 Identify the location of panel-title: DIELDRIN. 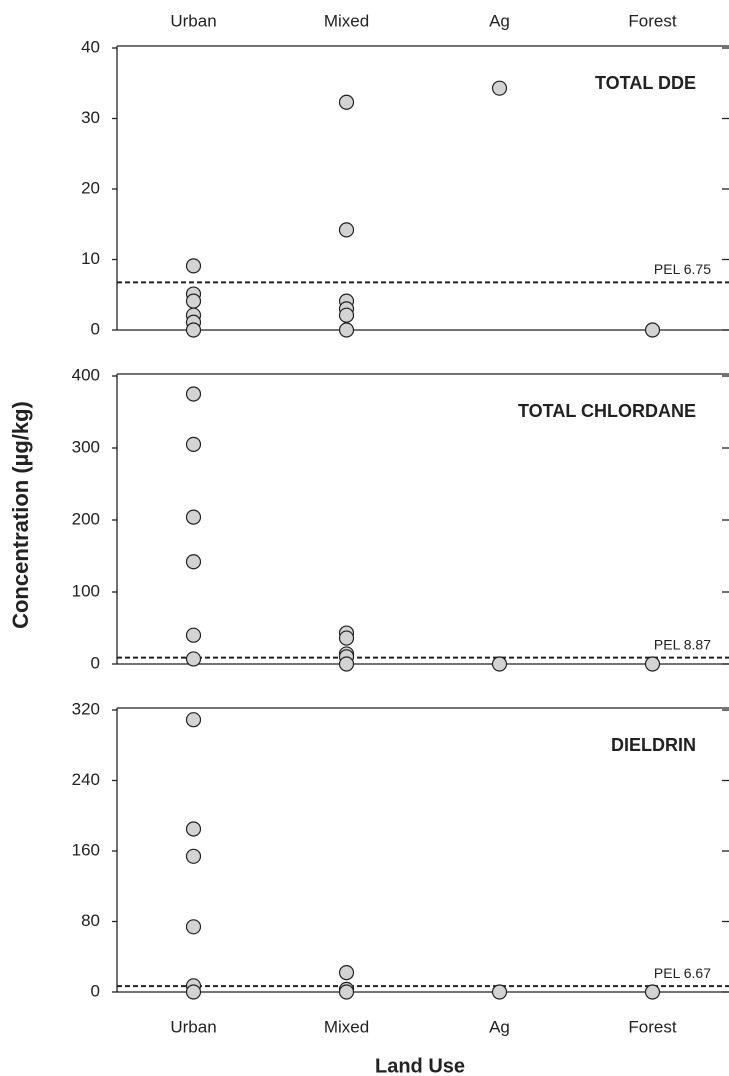
(653, 745).